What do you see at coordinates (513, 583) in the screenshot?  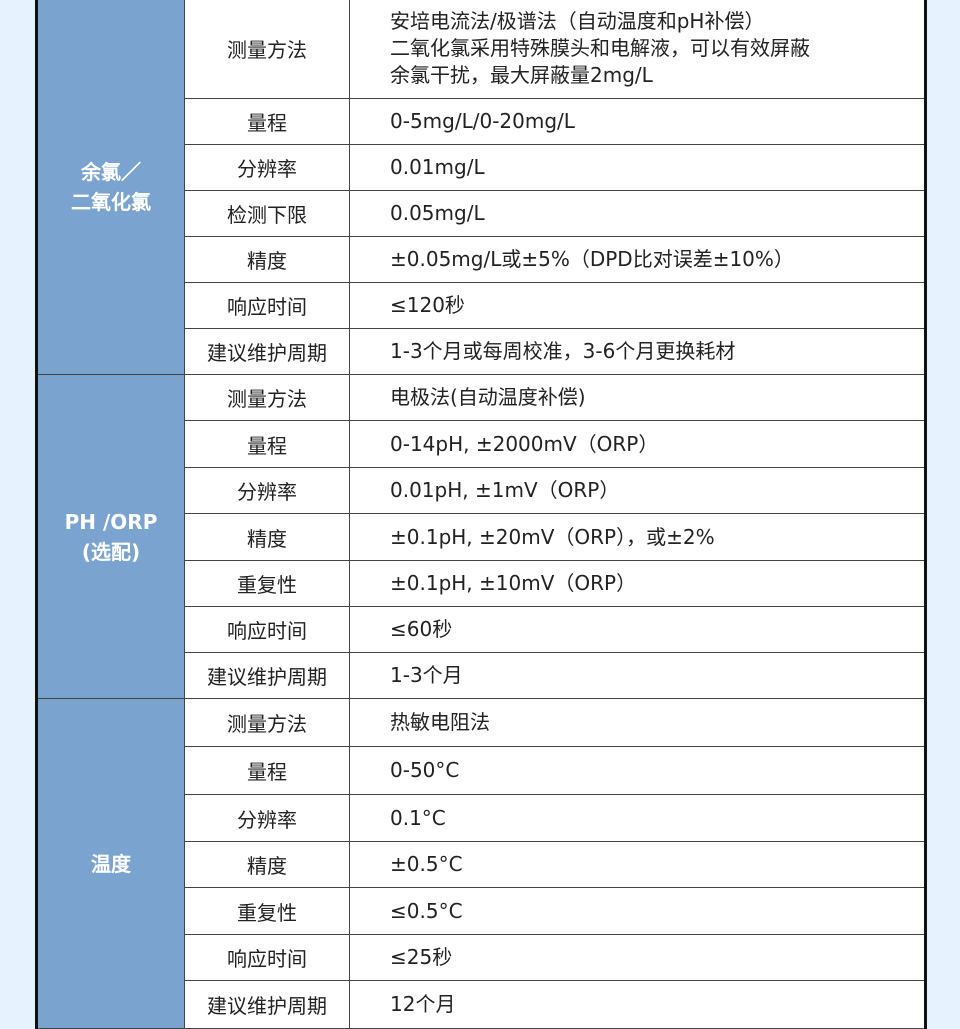 I see `value-line: ±0.1pH, ±10mV（ORP）` at bounding box center [513, 583].